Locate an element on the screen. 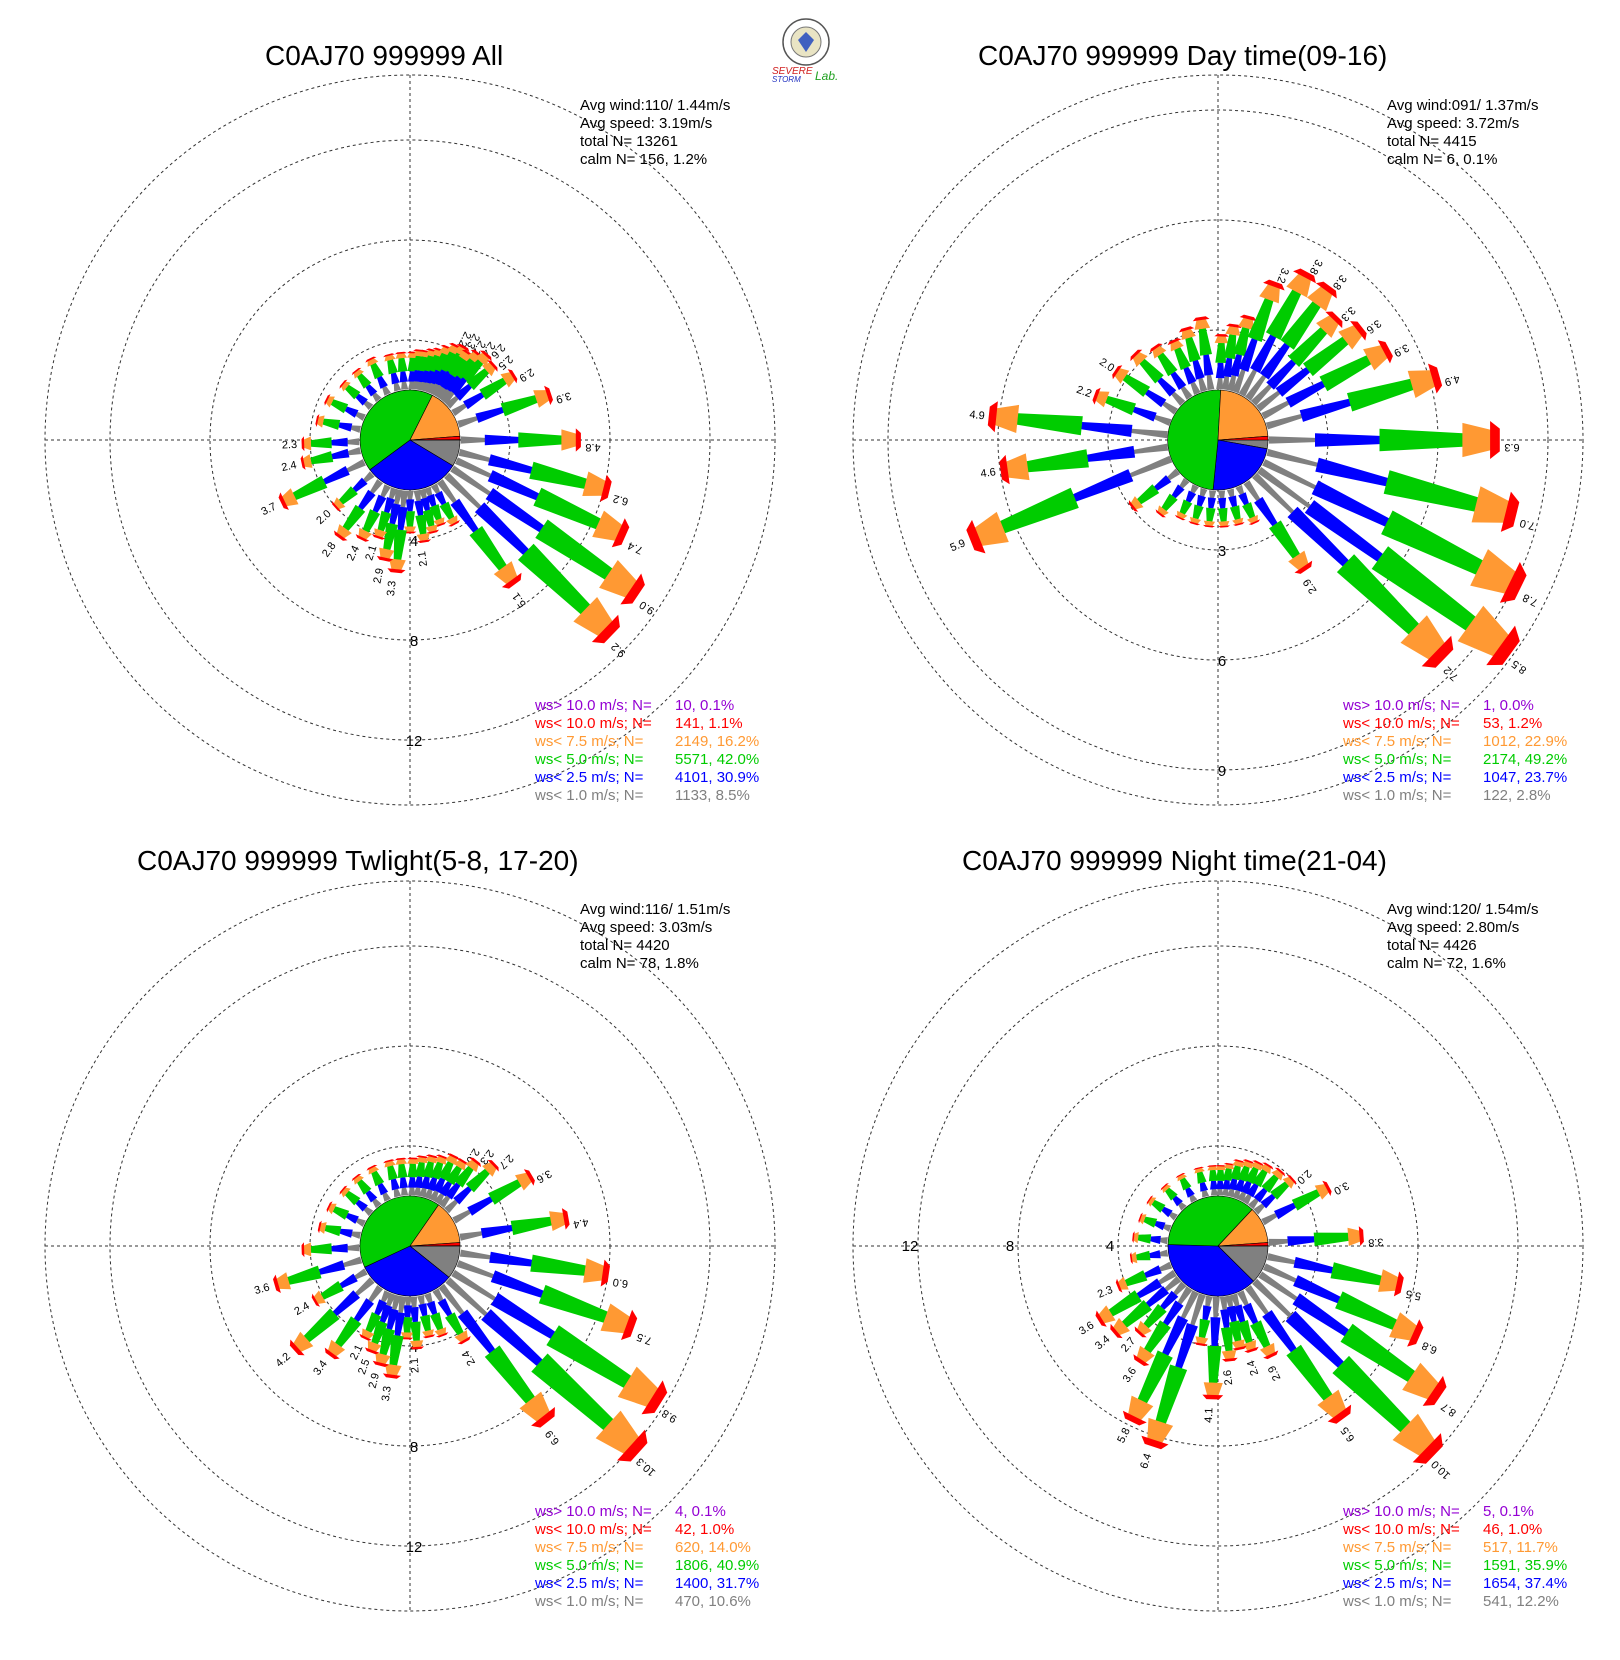 The image size is (1620, 1660). legend-value: 122, 2.8% is located at coordinates (1517, 795).